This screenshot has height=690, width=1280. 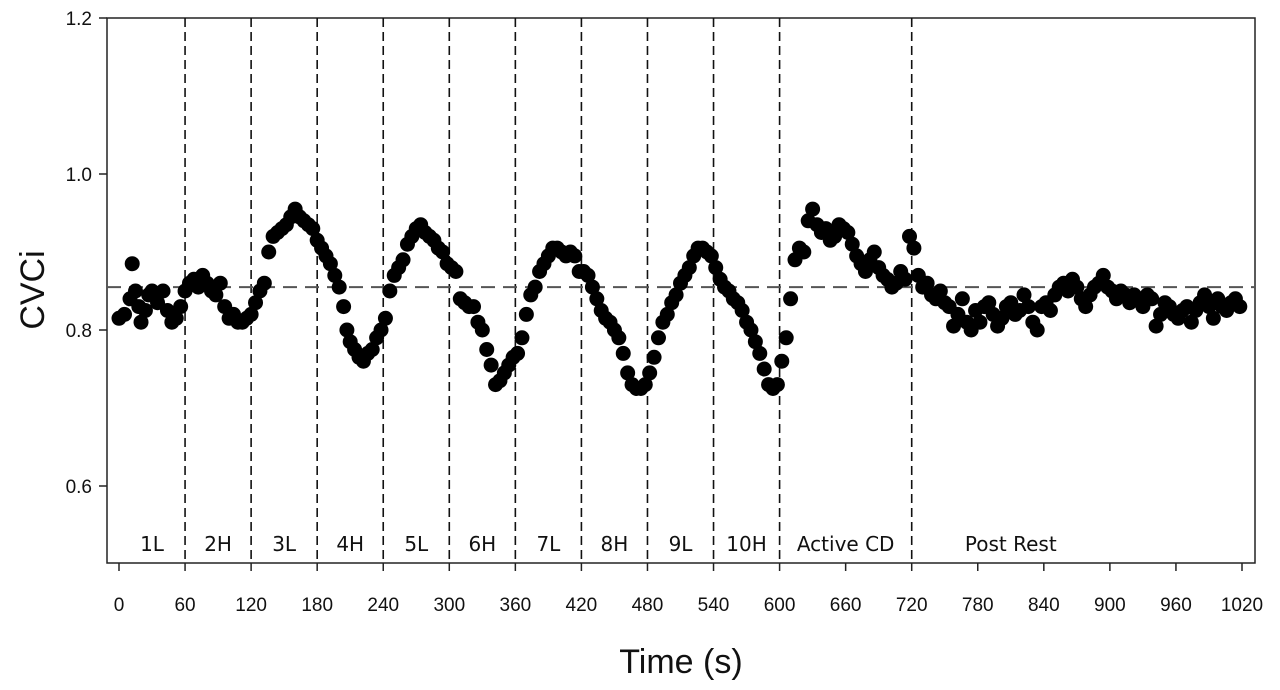 What do you see at coordinates (383, 605) in the screenshot?
I see `x-tick-label: 240` at bounding box center [383, 605].